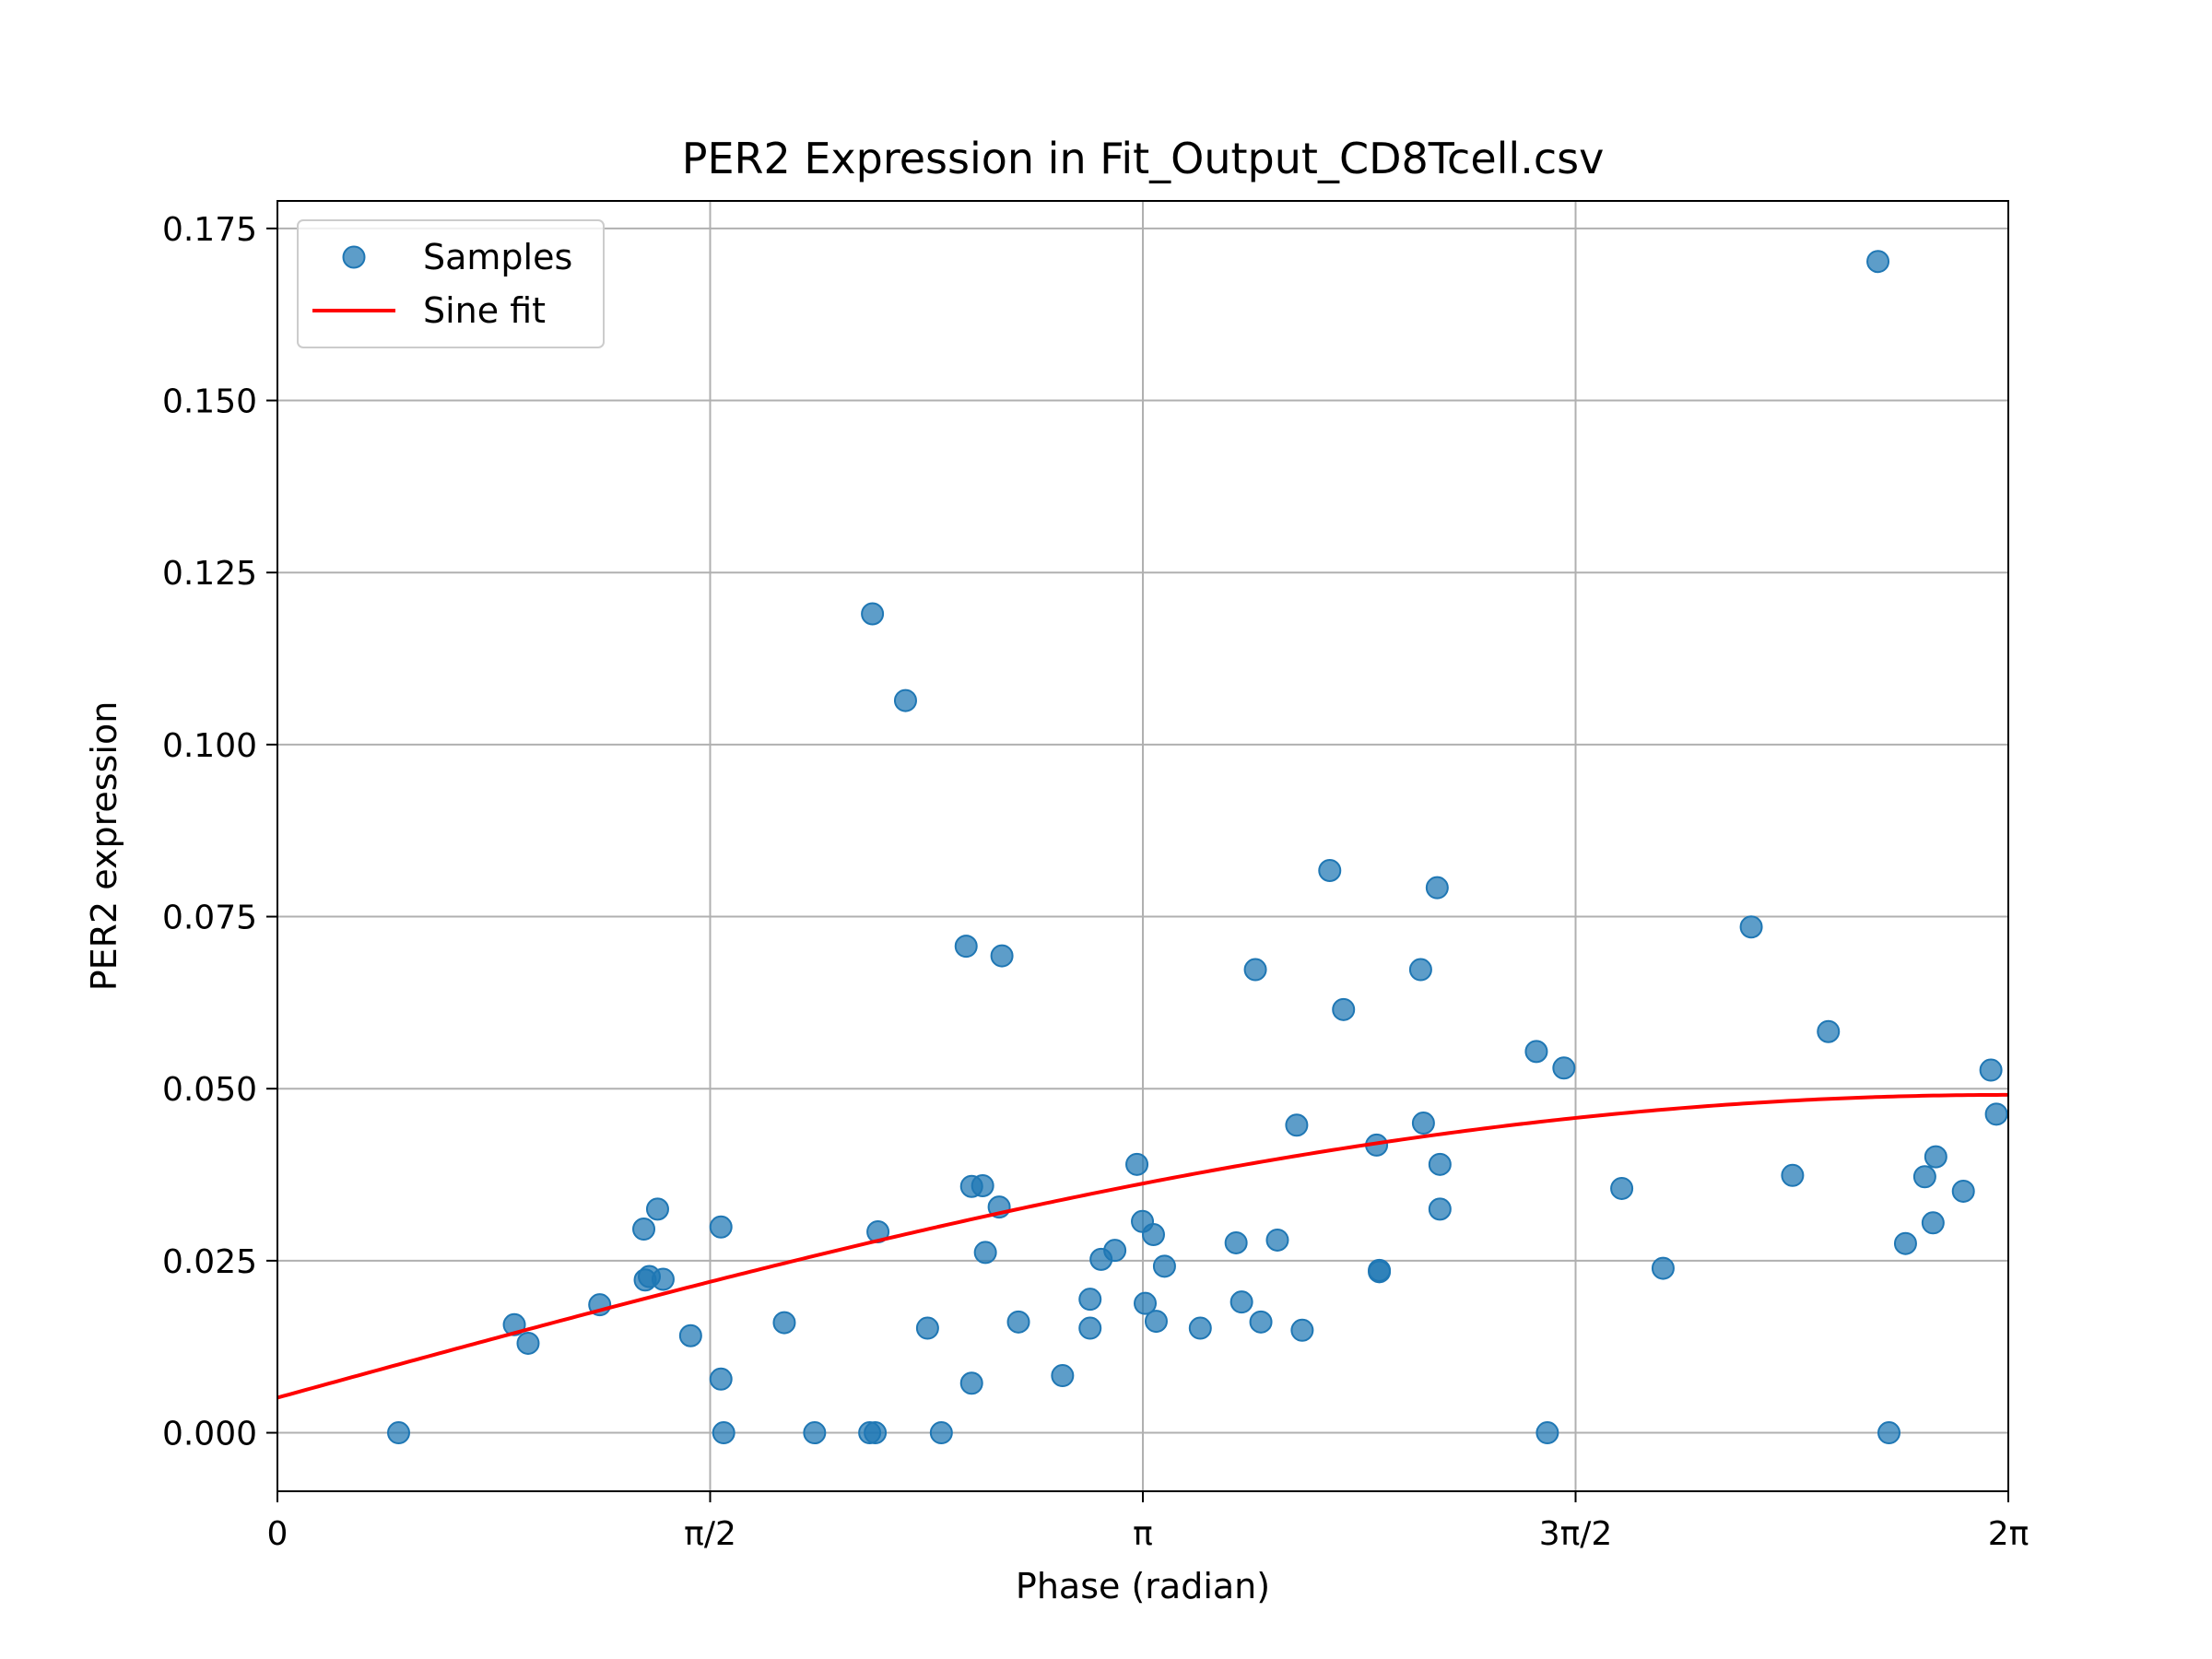  Describe the element at coordinates (209, 1090) in the screenshot. I see `y-tick-label: 0.050` at that location.